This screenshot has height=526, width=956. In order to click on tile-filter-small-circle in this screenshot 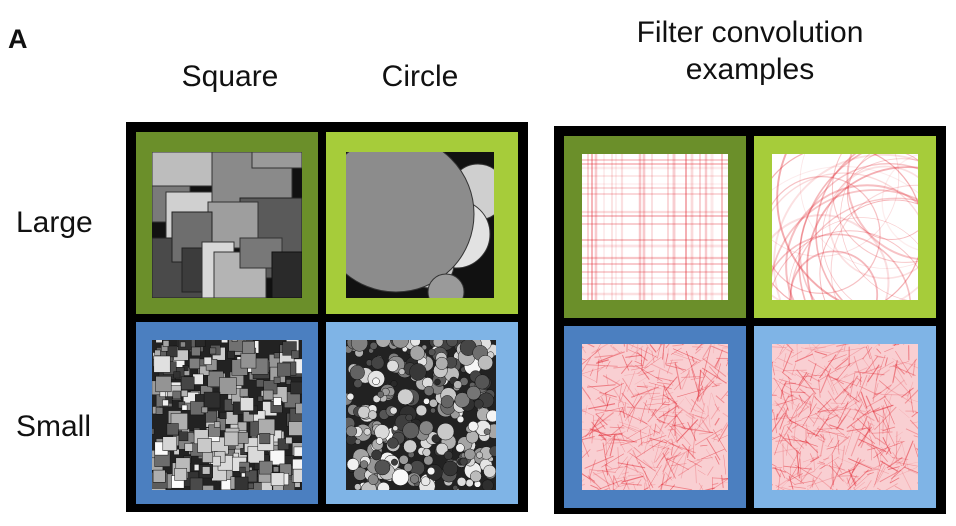, I will do `click(845, 417)`.